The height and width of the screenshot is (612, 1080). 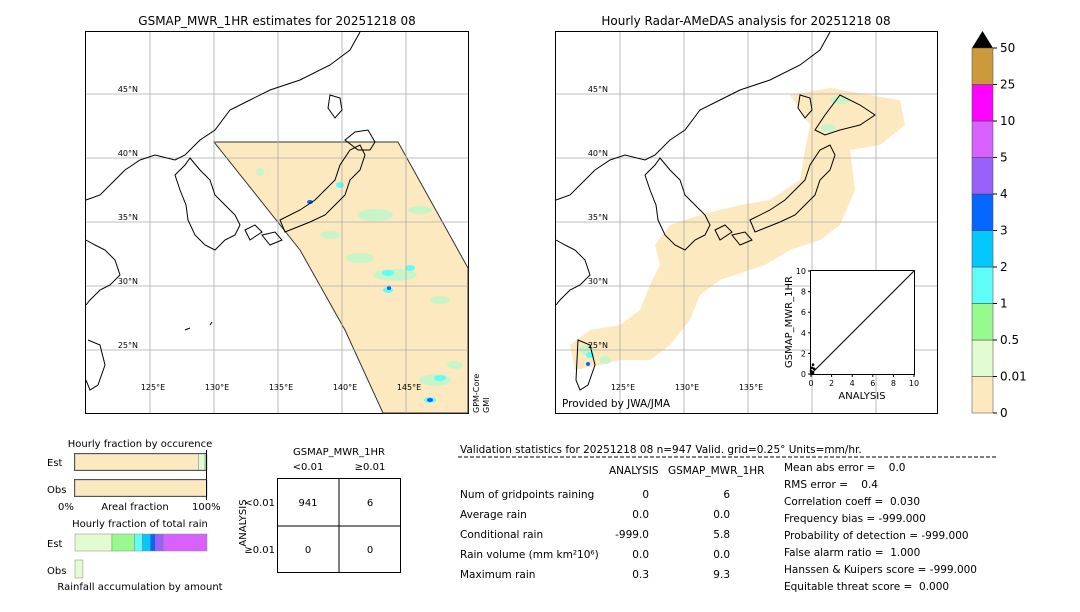 I want to click on contingency-cell: 6, so click(x=370, y=503).